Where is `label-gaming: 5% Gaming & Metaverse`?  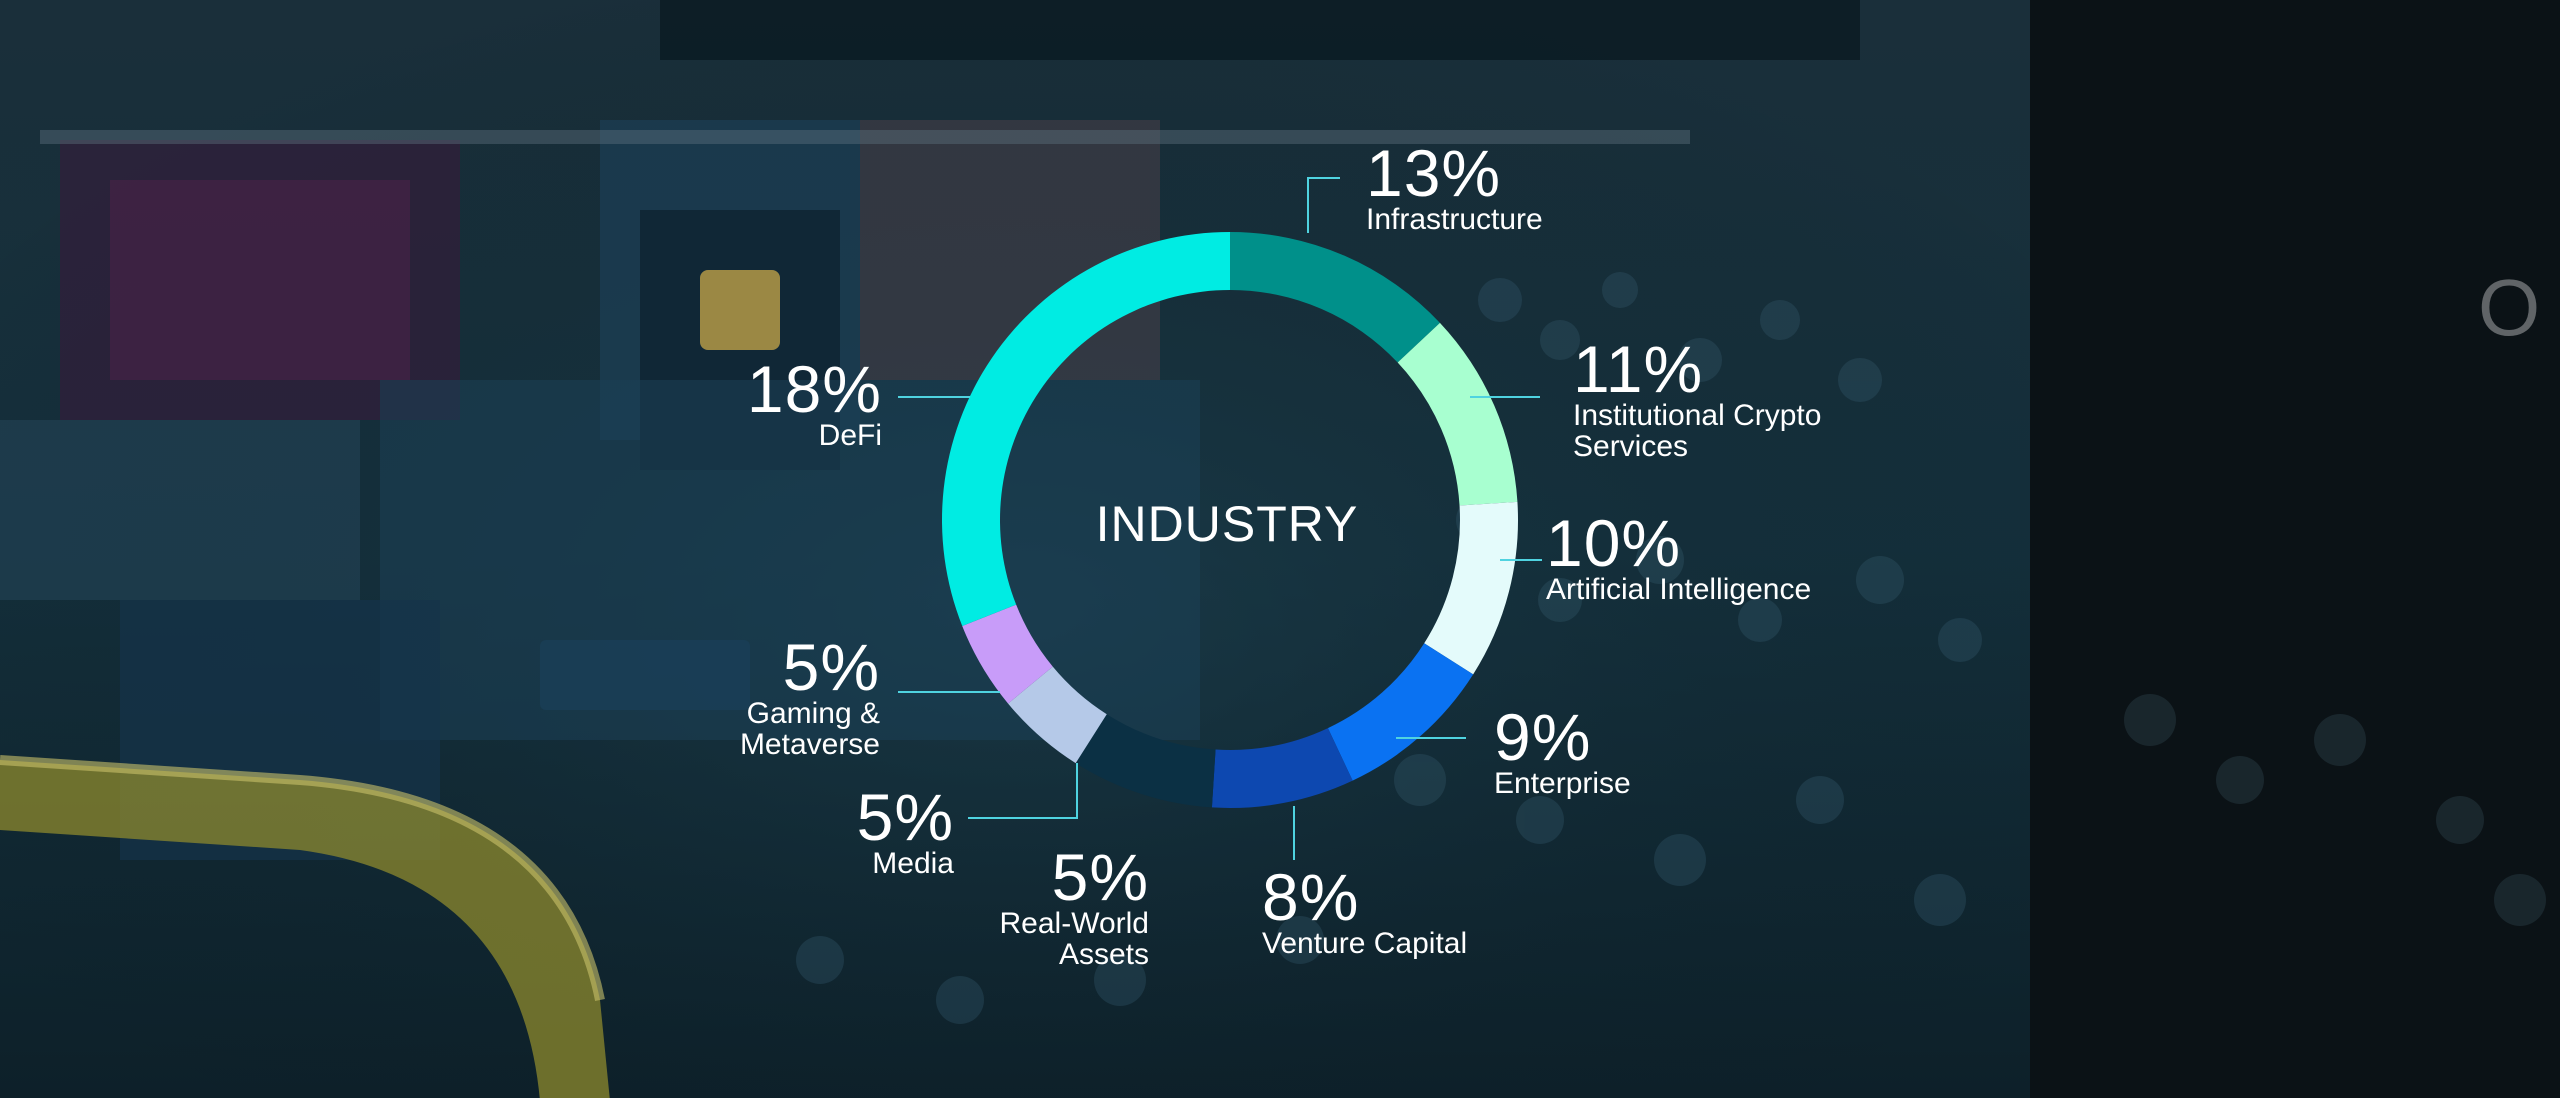
label-gaming: 5% Gaming & Metaverse is located at coordinates (809, 695).